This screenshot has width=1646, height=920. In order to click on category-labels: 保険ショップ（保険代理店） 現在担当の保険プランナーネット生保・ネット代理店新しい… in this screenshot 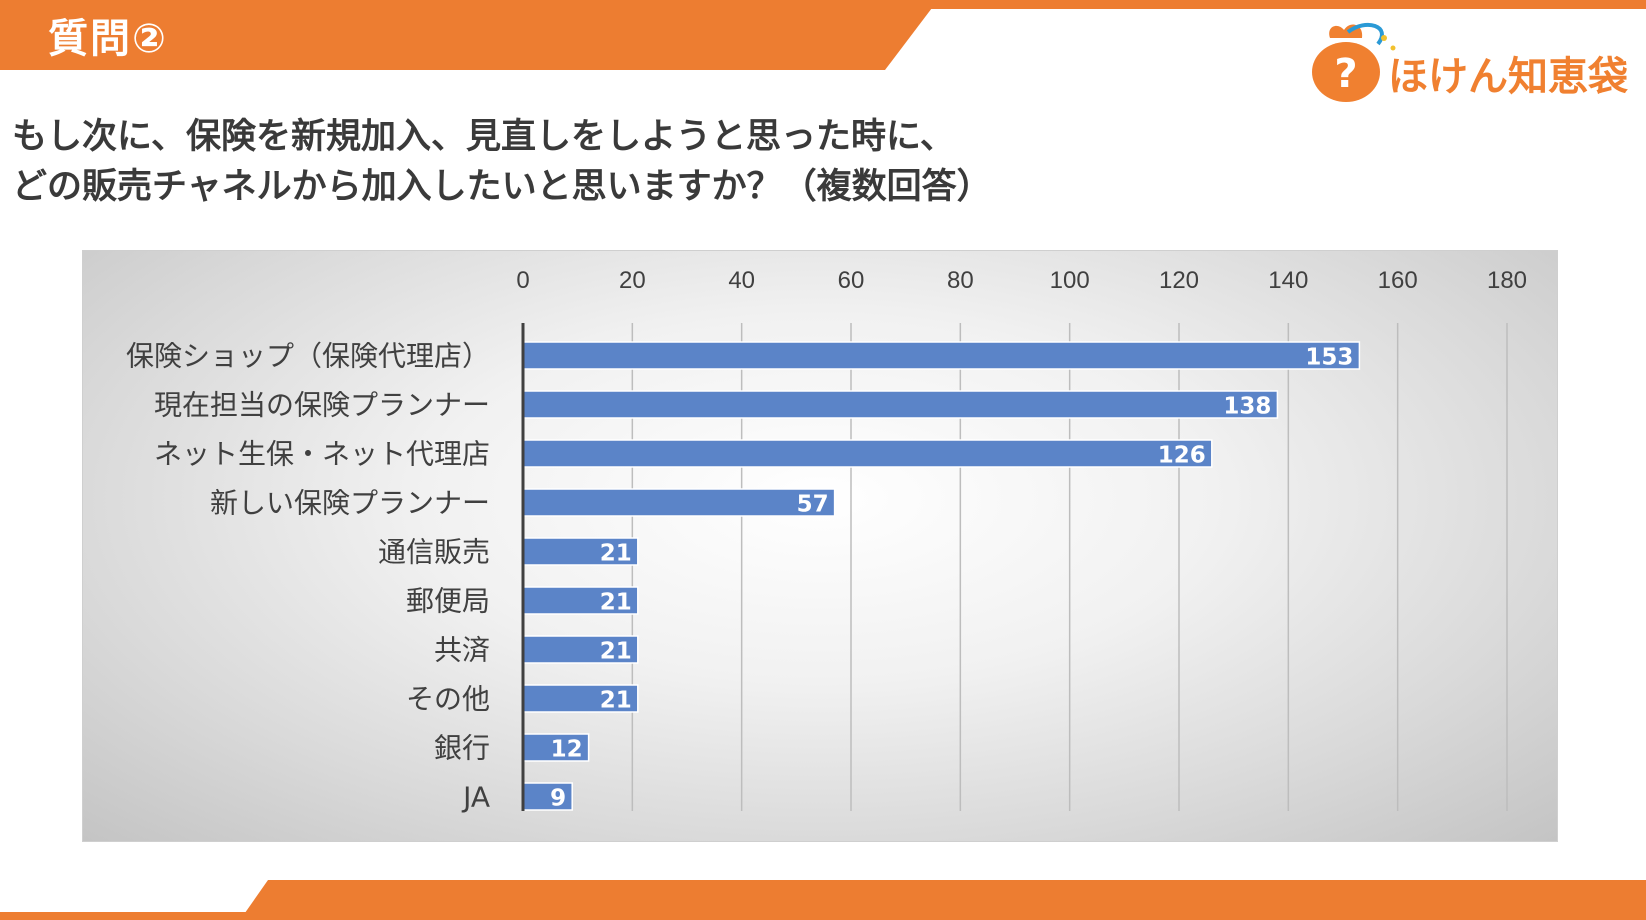, I will do `click(308, 577)`.